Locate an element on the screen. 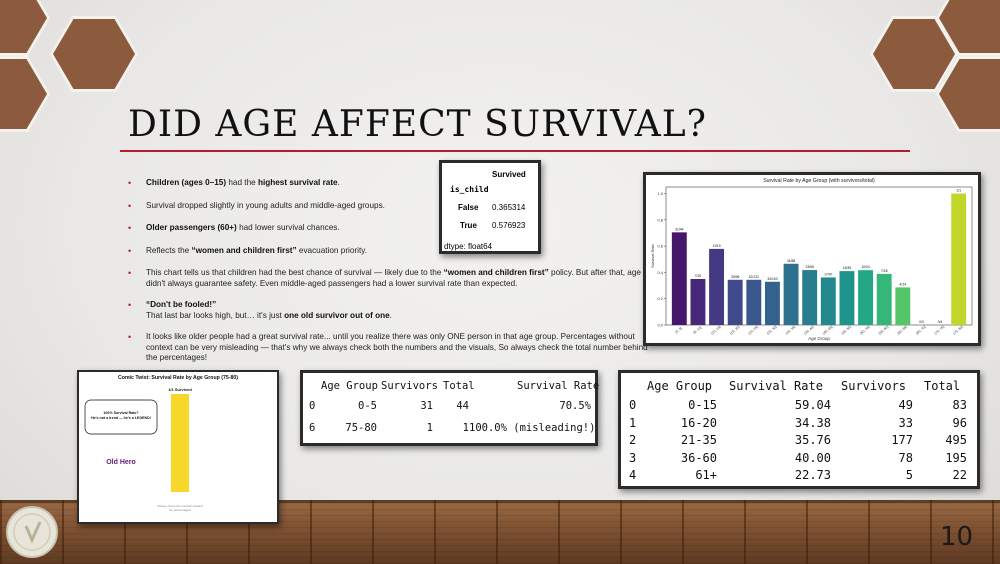 This screenshot has height=564, width=1000. y-tick-label: 0.6 is located at coordinates (660, 246).